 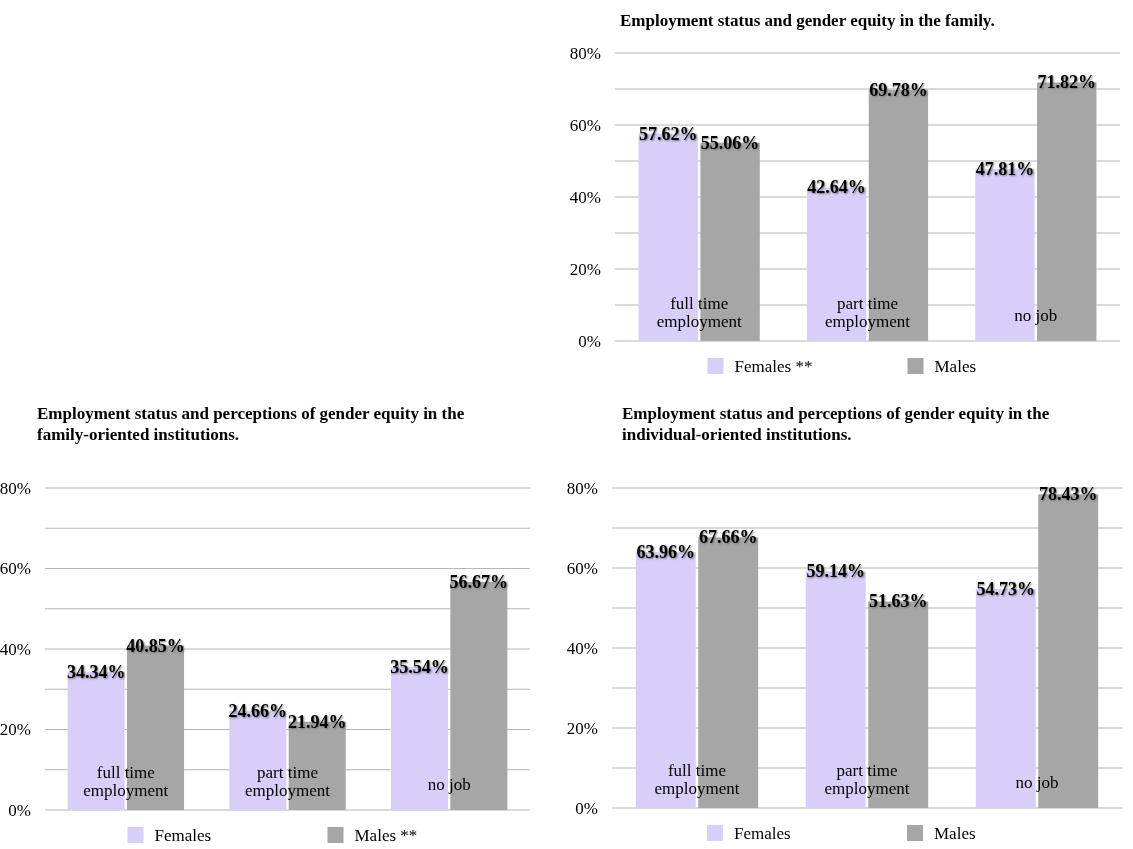 I want to click on data-label: 21.94%, so click(x=317, y=721).